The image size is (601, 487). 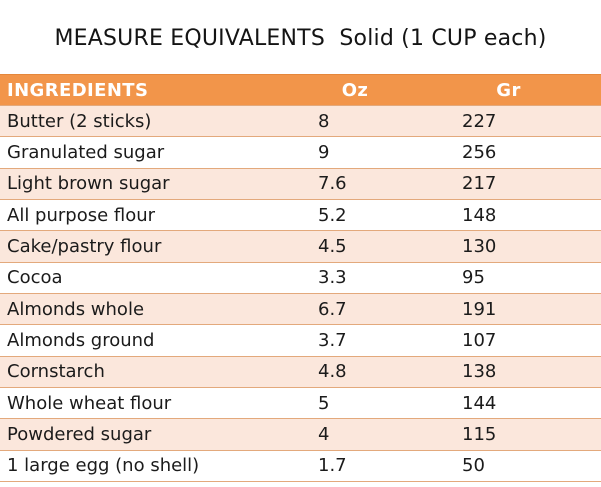 I want to click on column-header-gr: Gr, so click(x=508, y=90).